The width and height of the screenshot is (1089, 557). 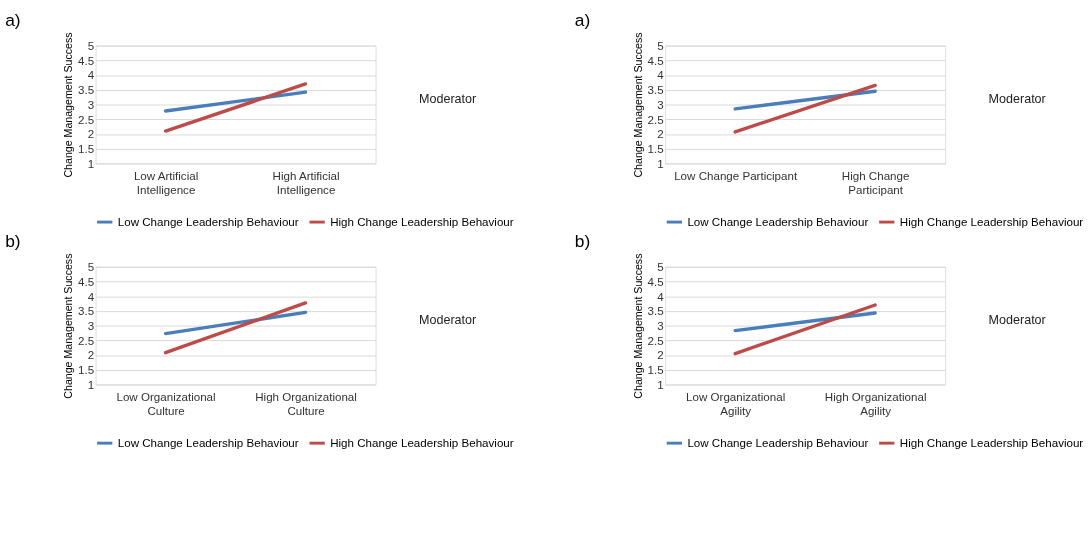 I want to click on x-tick-label: High Organizational Agility, so click(x=875, y=404).